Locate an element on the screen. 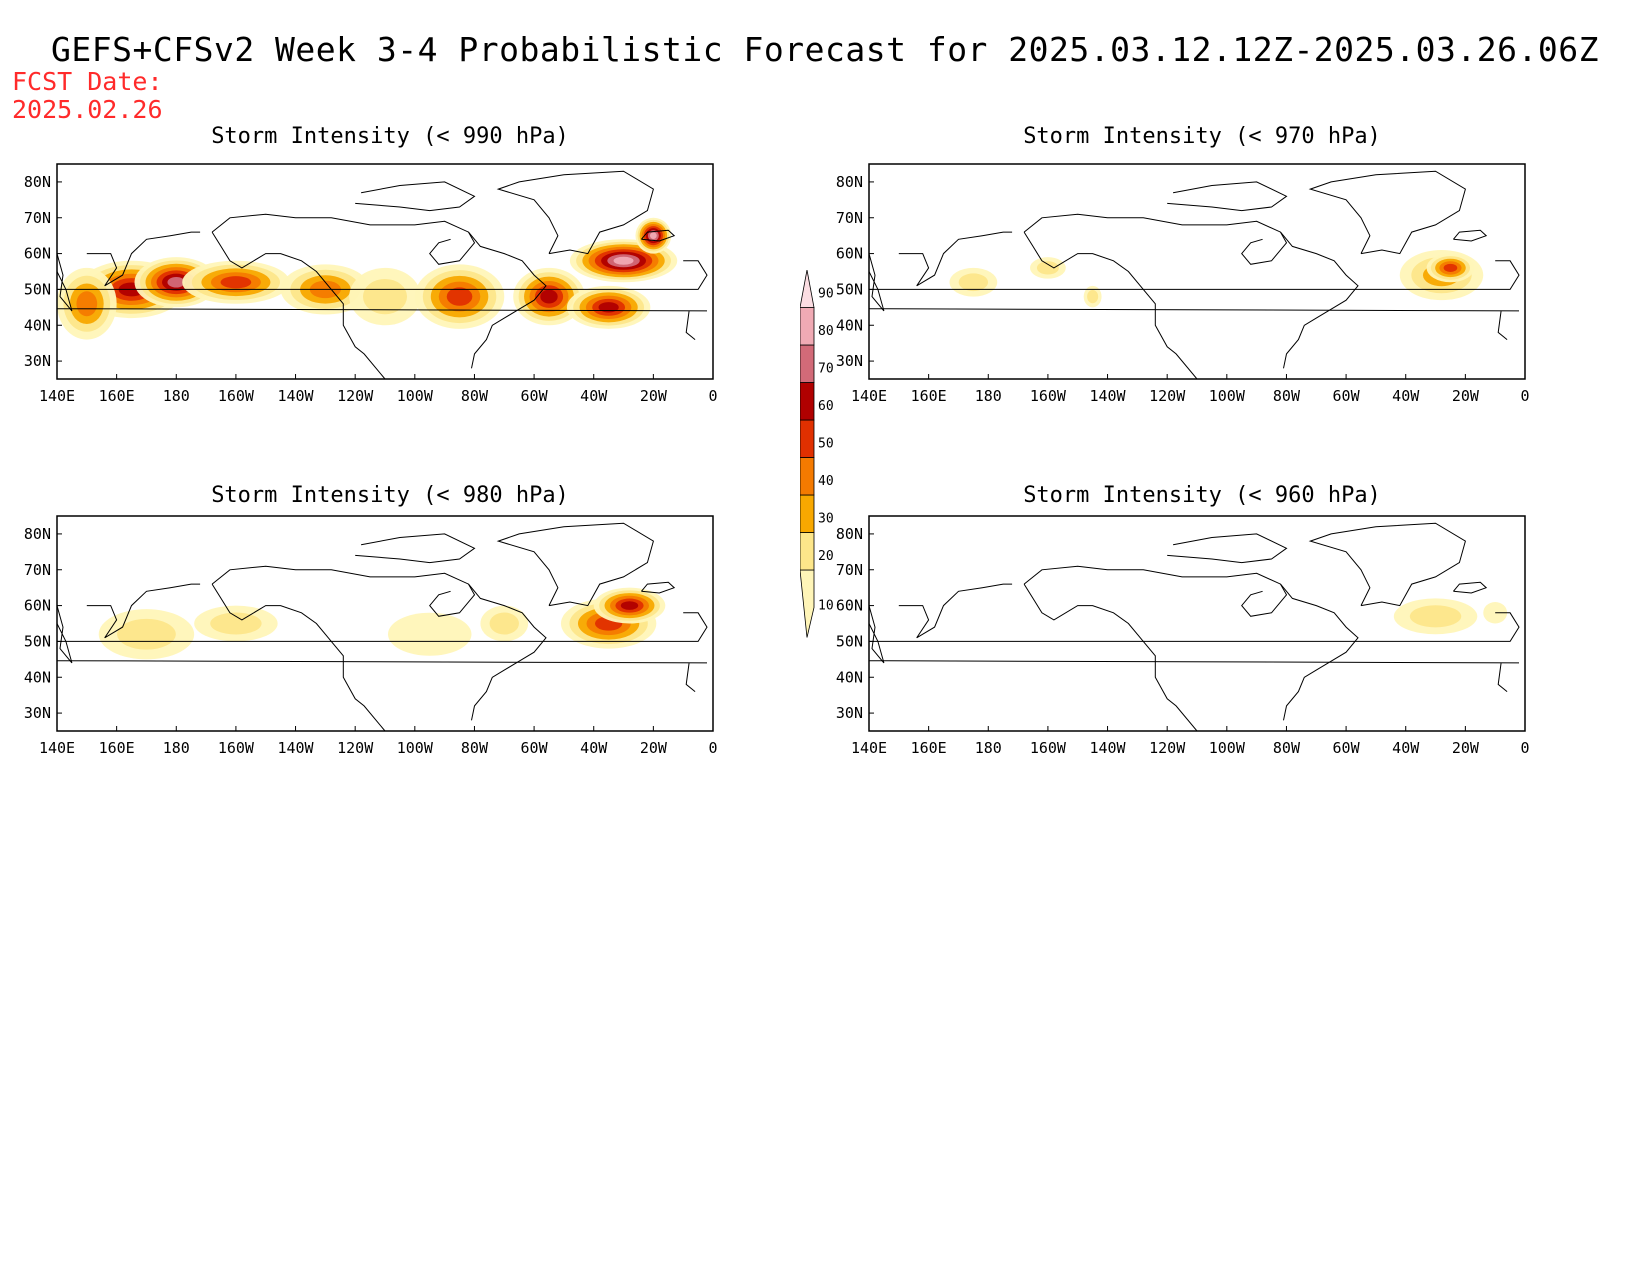  legend-tick-label: 40 is located at coordinates (826, 481).